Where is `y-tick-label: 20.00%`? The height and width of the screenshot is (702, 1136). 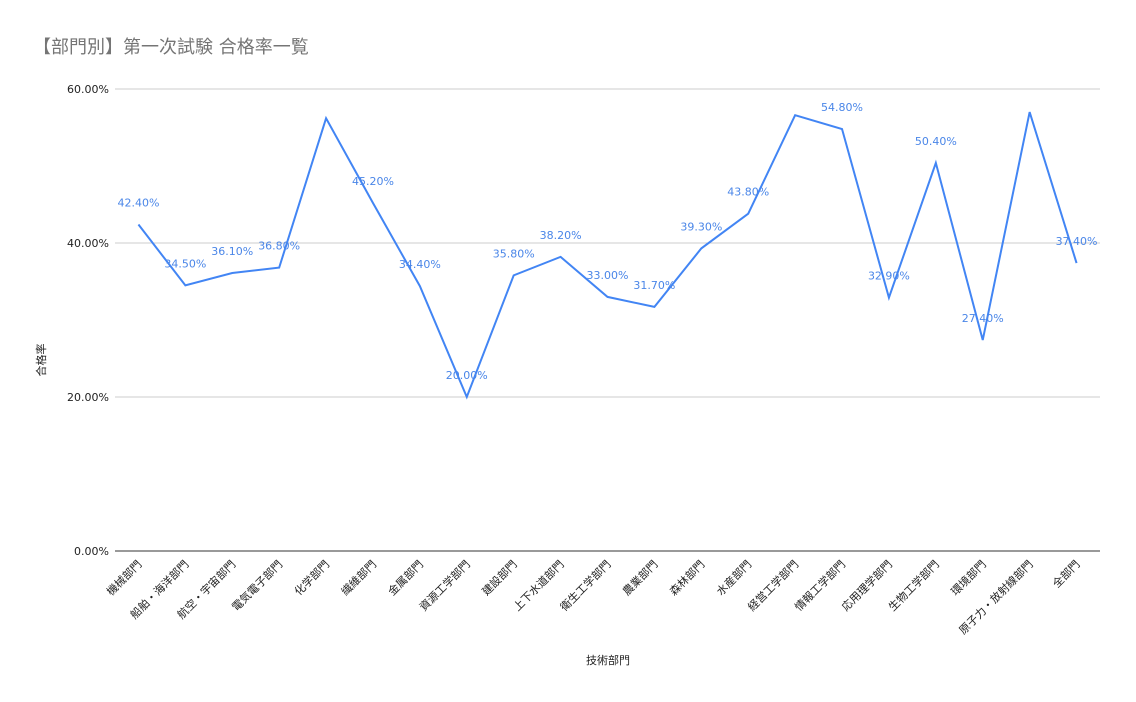
y-tick-label: 20.00% is located at coordinates (88, 397).